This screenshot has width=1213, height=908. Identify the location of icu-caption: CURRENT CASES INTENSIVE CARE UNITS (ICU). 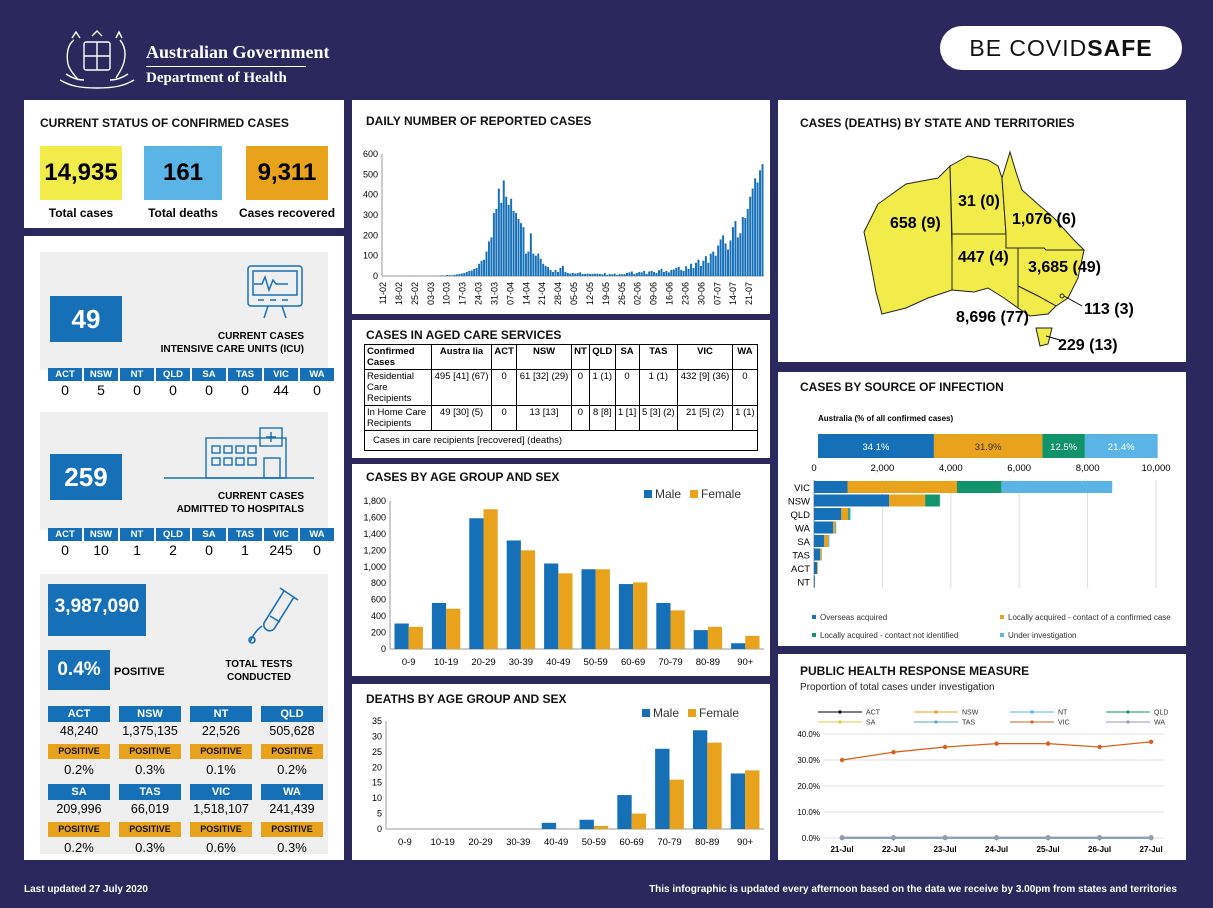
(229, 343).